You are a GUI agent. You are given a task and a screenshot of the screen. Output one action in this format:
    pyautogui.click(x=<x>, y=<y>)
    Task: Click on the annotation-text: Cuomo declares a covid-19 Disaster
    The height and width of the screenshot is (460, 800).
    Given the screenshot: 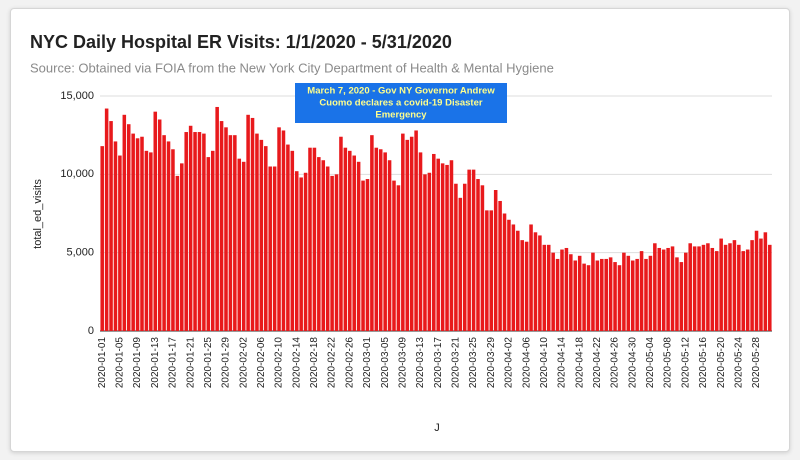 What is the action you would take?
    pyautogui.click(x=400, y=103)
    